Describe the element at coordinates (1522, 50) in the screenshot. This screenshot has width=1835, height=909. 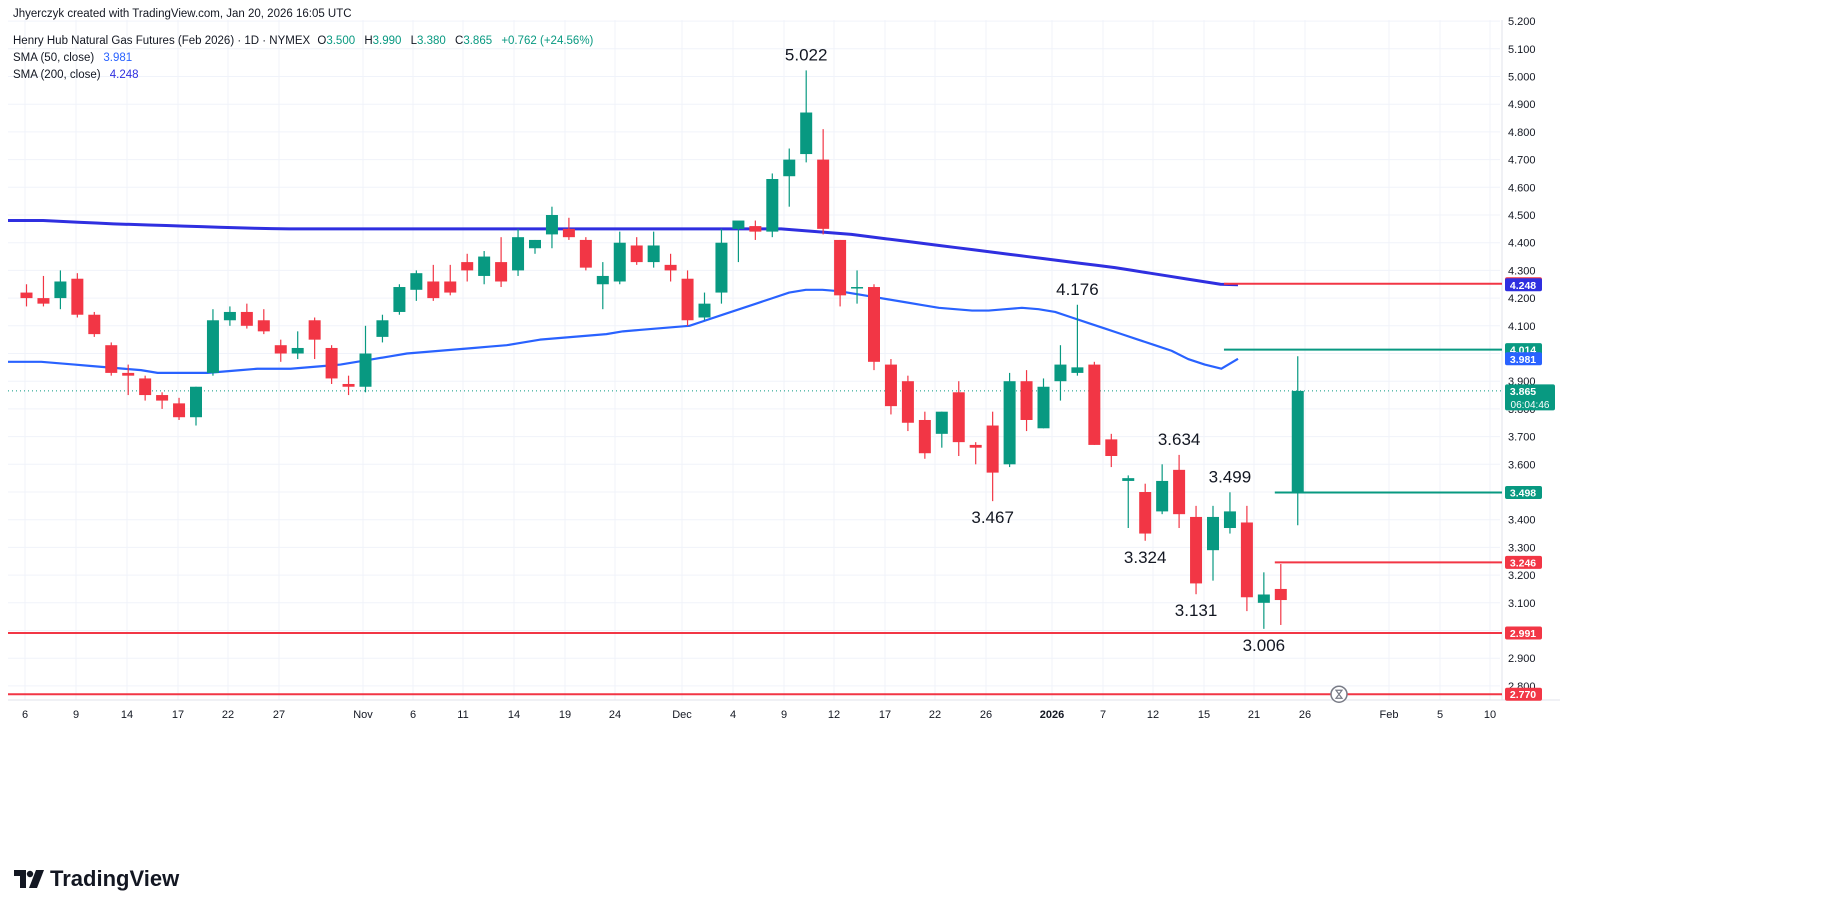
I see `y-tick-label: 5.100` at that location.